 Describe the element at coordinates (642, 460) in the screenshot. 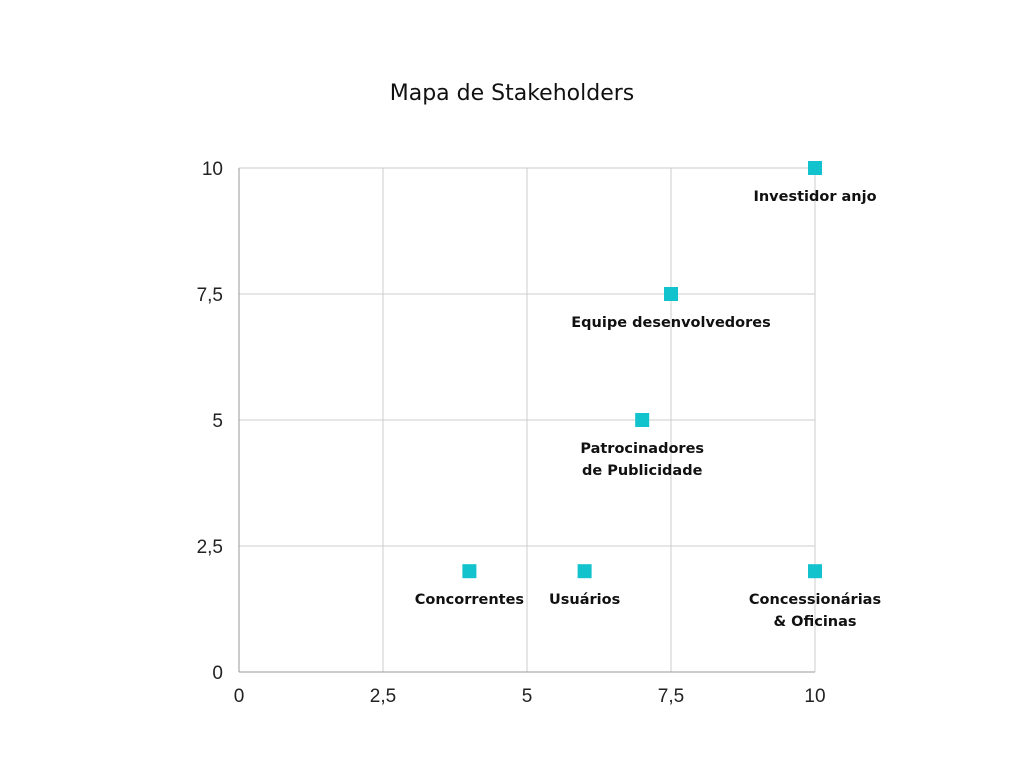

I see `point-label: Patrocinadores de Publicidade` at that location.